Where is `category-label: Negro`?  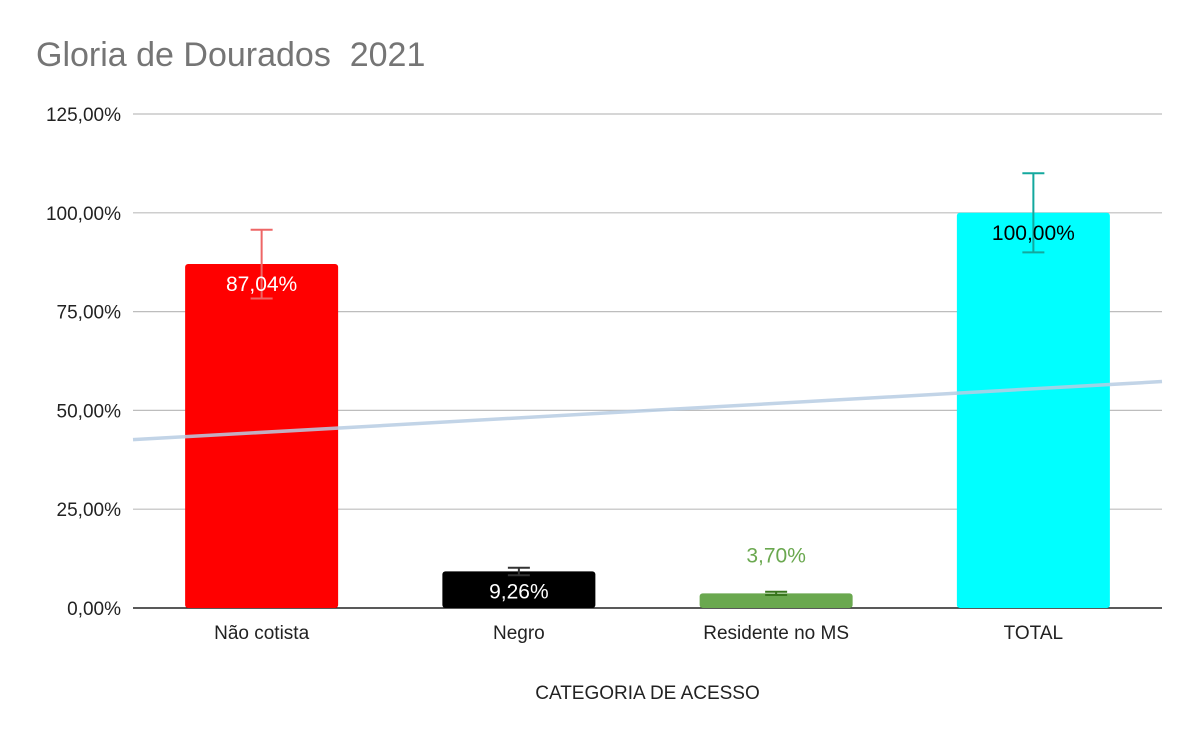 category-label: Negro is located at coordinates (519, 633).